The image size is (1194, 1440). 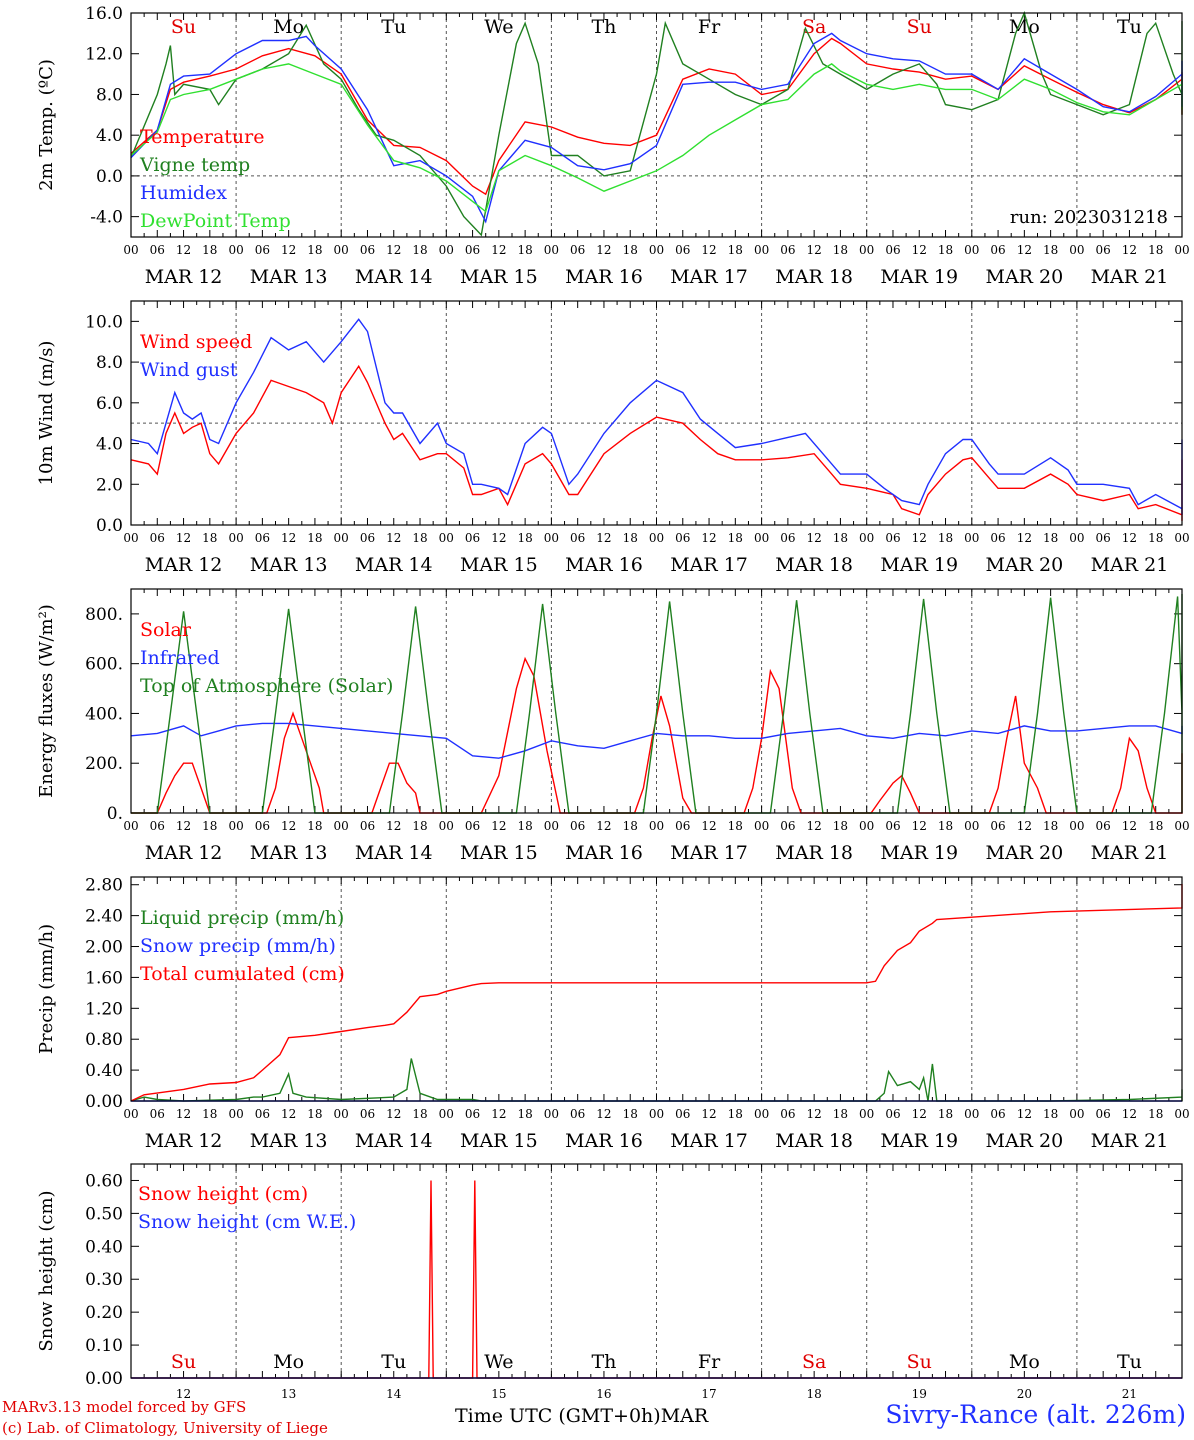 I want to click on x-date-label: MAR 21, so click(x=1130, y=277).